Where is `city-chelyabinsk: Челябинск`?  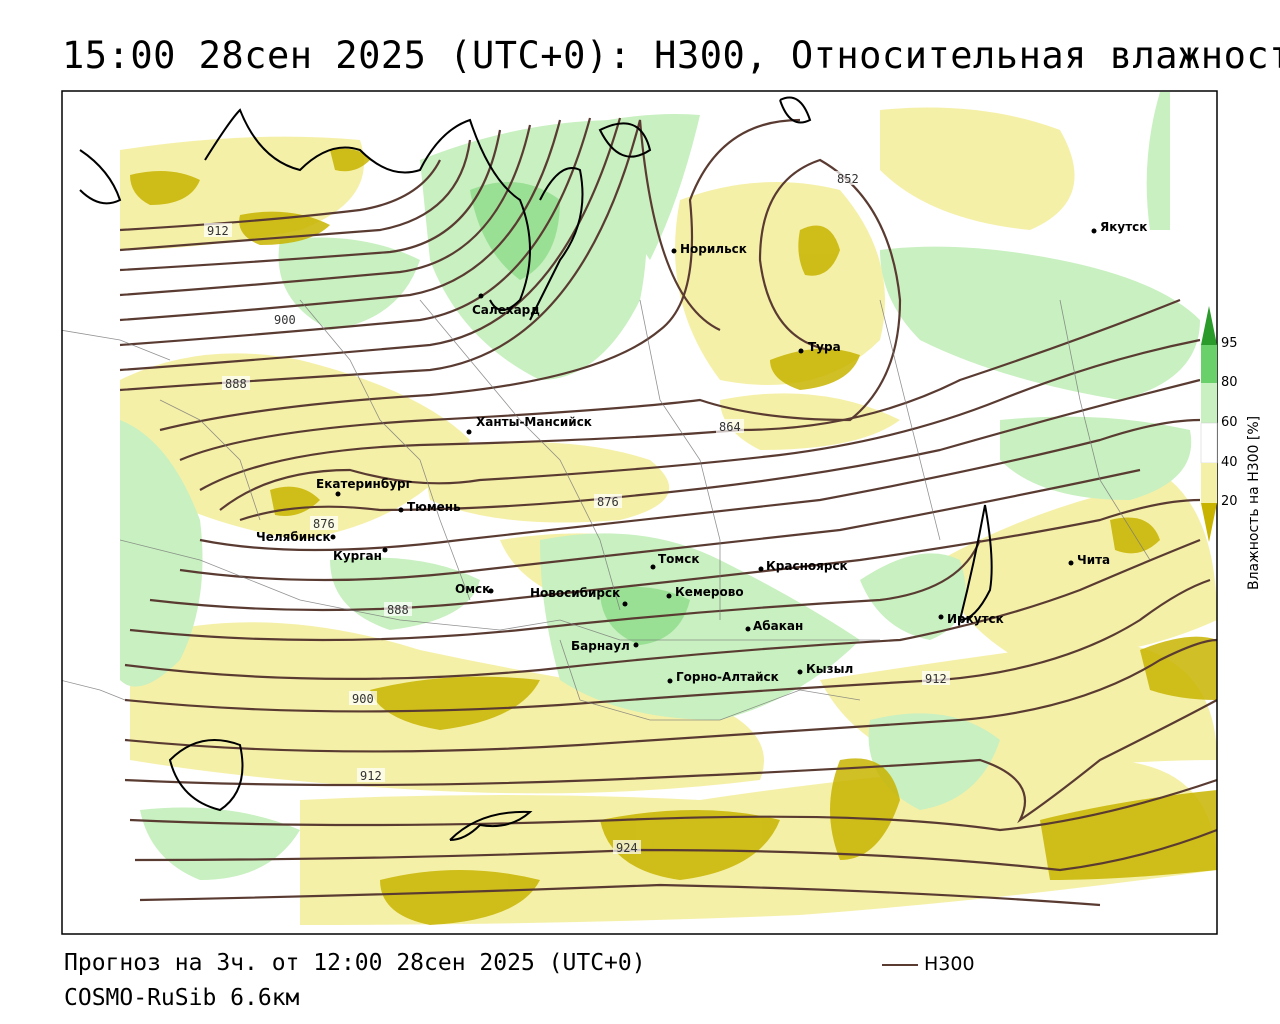 city-chelyabinsk: Челябинск is located at coordinates (296, 537).